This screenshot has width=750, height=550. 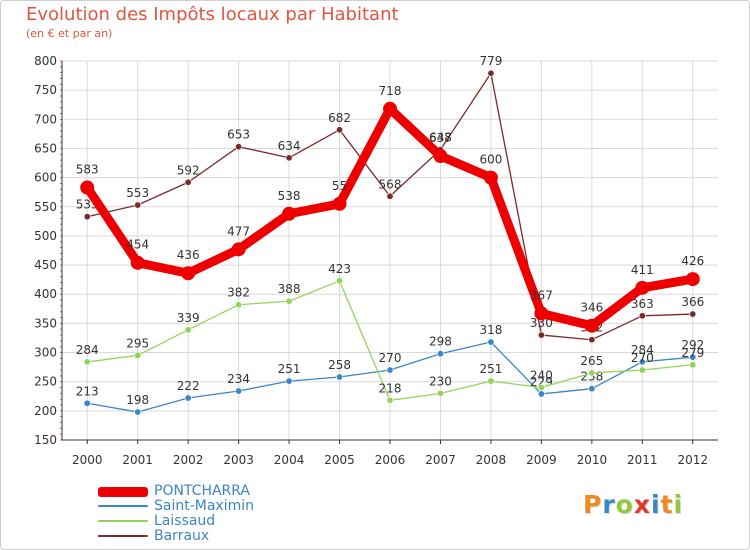 What do you see at coordinates (390, 91) in the screenshot?
I see `data-label-pontcharra: 718` at bounding box center [390, 91].